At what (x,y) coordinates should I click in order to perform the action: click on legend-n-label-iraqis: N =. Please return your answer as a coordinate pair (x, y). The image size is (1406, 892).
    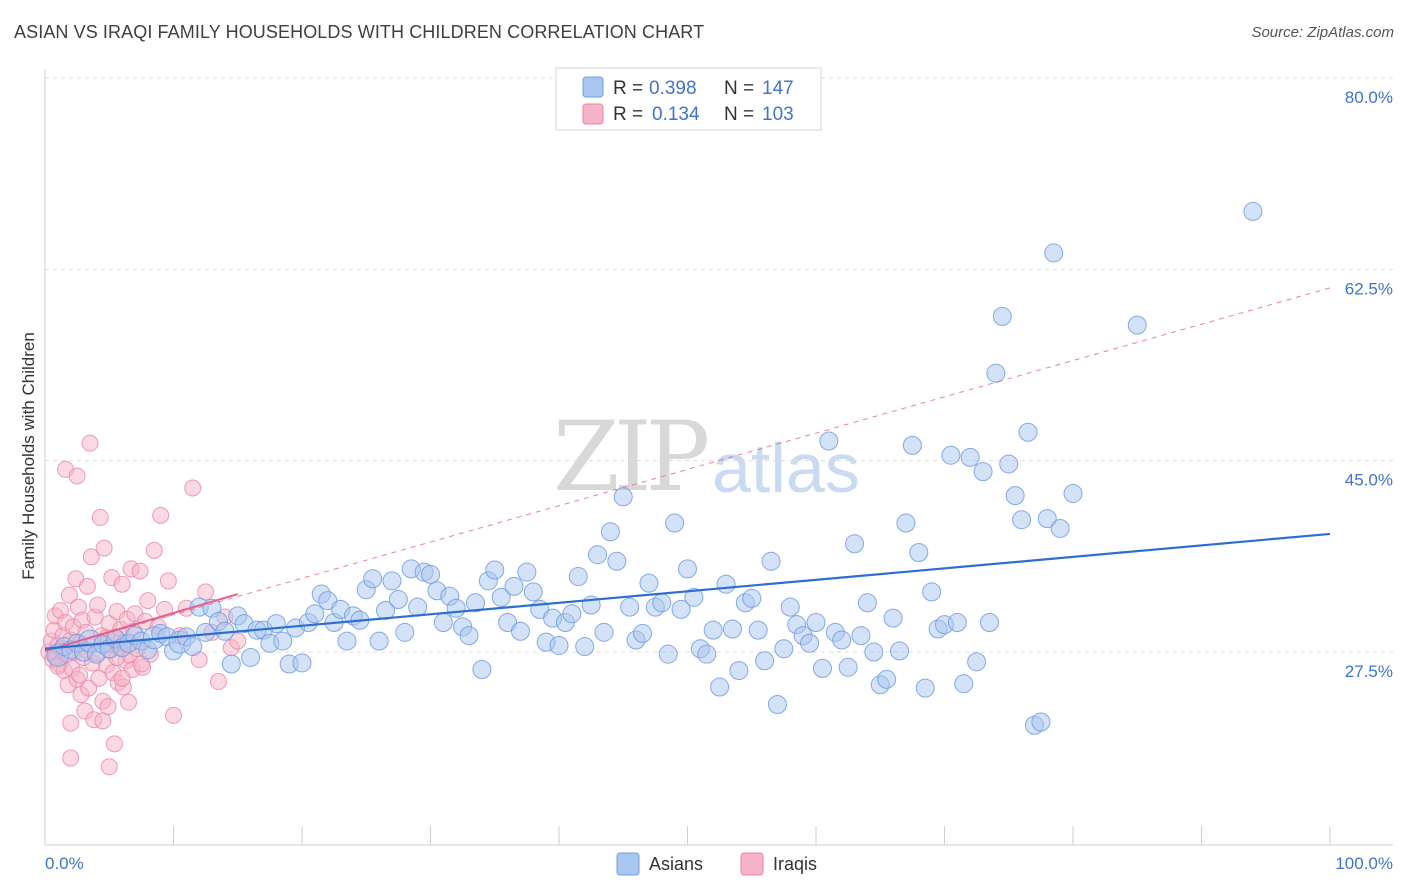
    Looking at the image, I should click on (739, 114).